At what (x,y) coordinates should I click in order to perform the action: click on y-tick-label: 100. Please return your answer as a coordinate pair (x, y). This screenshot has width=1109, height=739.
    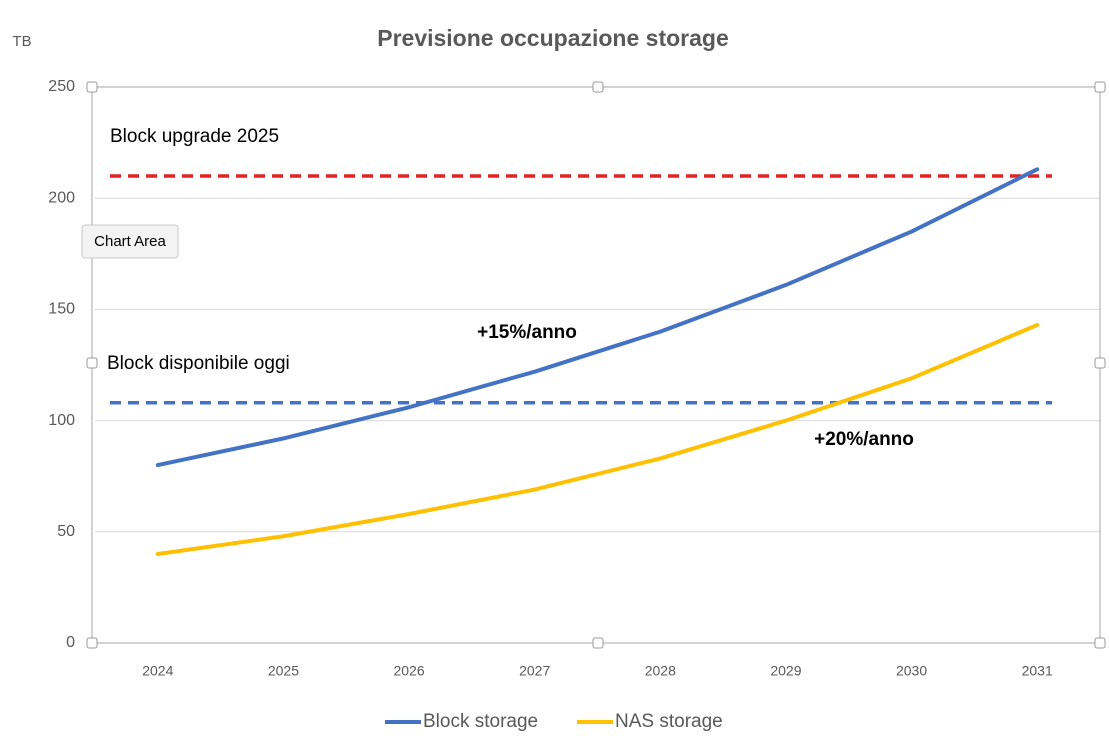
    Looking at the image, I should click on (61, 420).